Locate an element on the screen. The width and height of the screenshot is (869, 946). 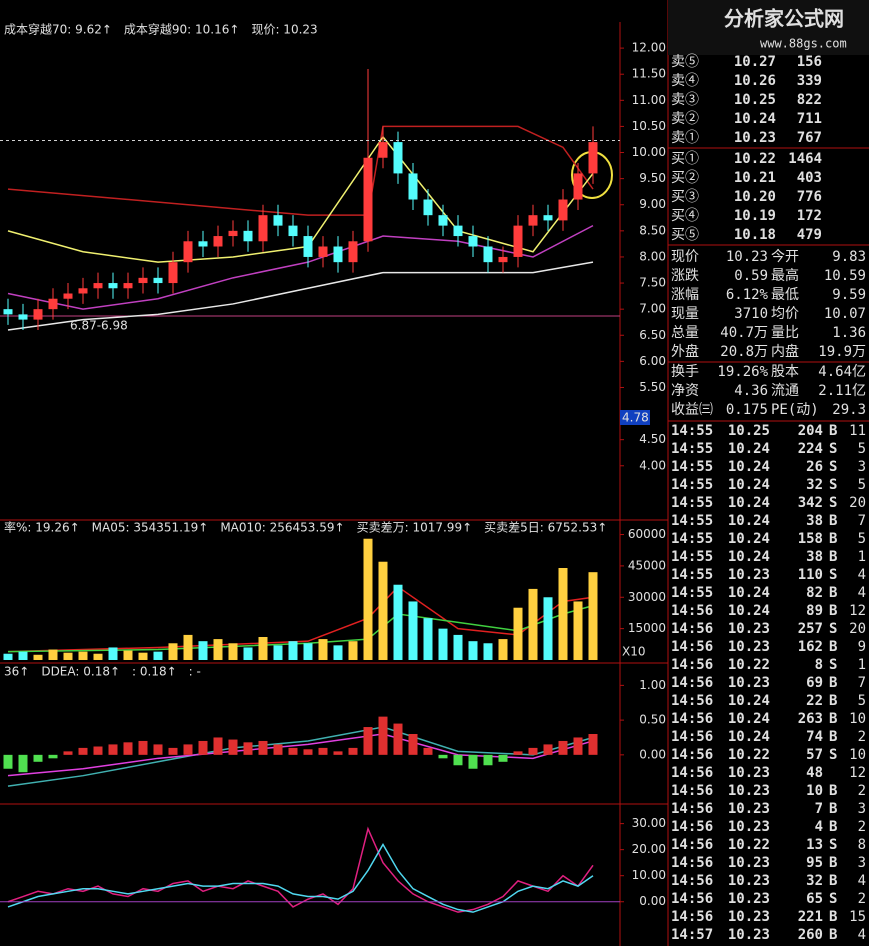
trade-count: 10 is located at coordinates (857, 755).